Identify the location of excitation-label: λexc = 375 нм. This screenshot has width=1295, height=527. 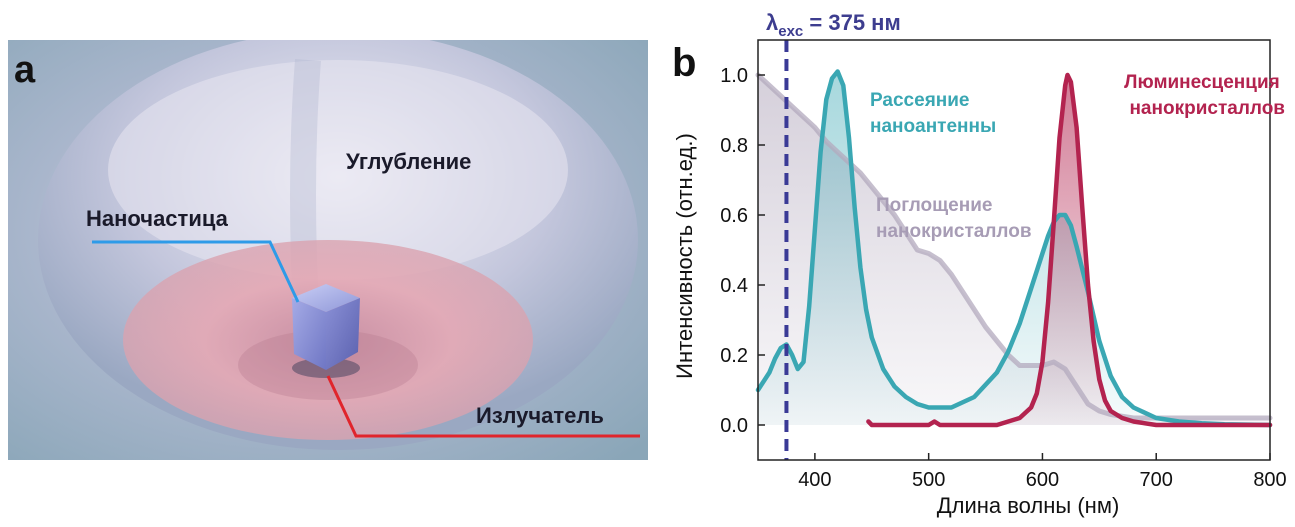
(833, 25).